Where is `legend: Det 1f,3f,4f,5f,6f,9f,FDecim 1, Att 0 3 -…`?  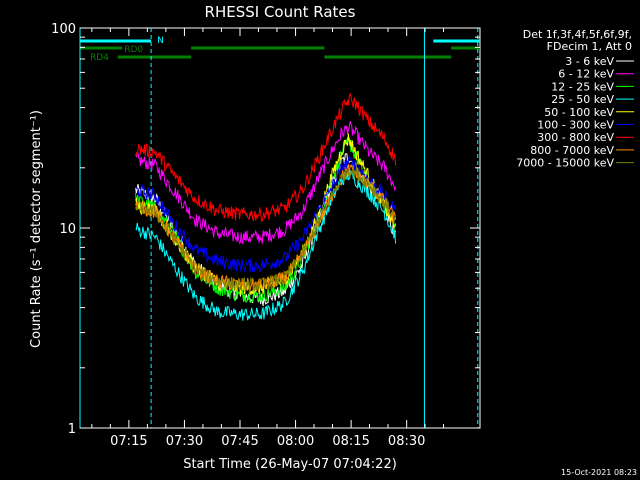 legend: Det 1f,3f,4f,5f,6f,9f,FDecim 1, Att 0 3 -… is located at coordinates (575, 99).